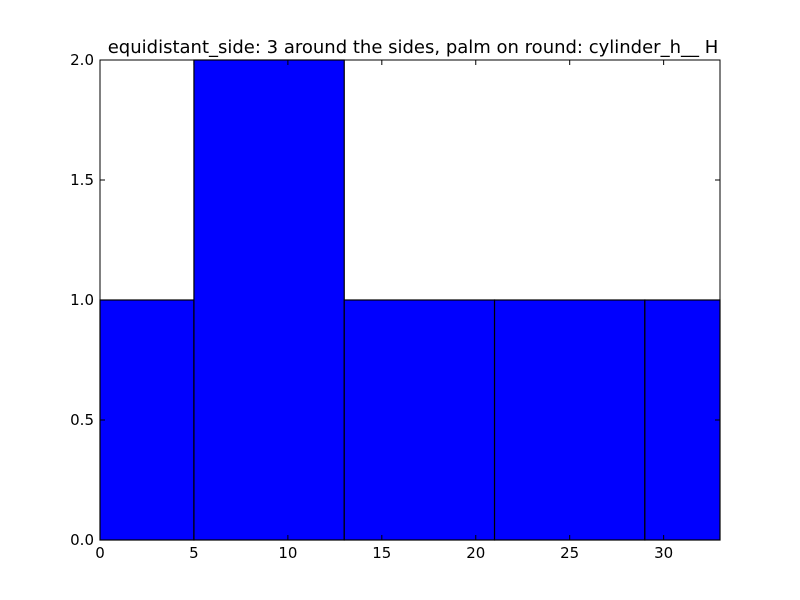  I want to click on x-tick-label: 0, so click(100, 553).